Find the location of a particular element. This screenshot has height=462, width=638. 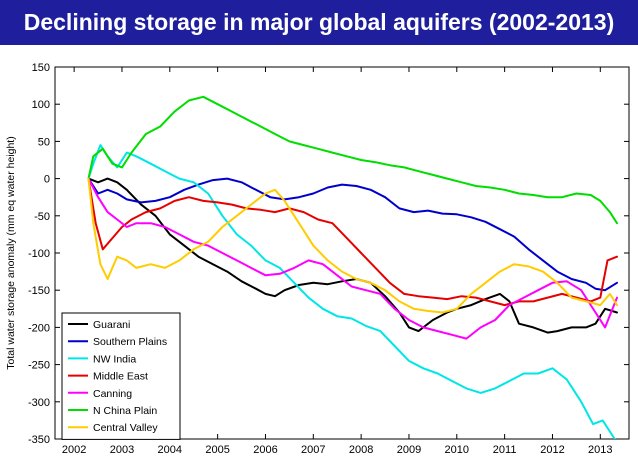

legend-label-middle-east: Middle East is located at coordinates (120, 377).